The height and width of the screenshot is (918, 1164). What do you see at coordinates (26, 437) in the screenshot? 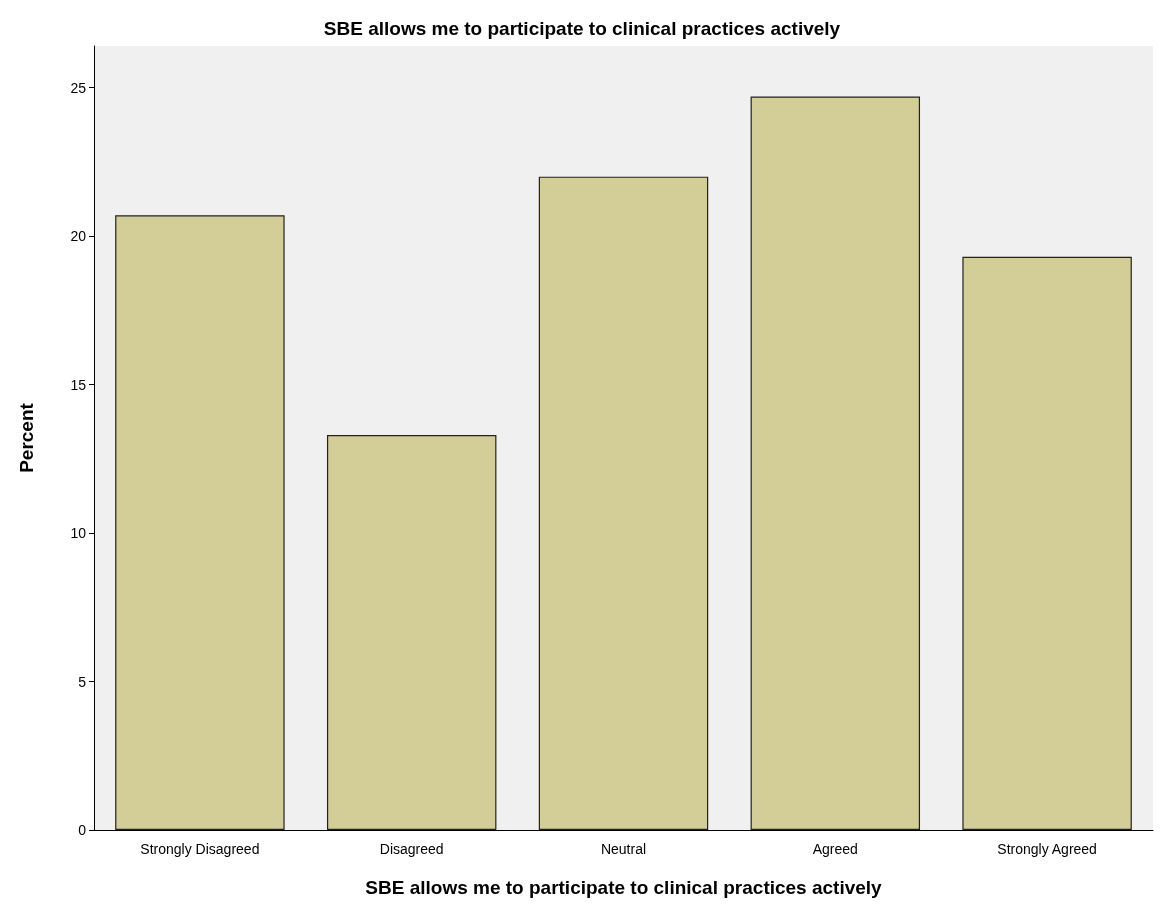
I see `y-axis-title: Percent` at bounding box center [26, 437].